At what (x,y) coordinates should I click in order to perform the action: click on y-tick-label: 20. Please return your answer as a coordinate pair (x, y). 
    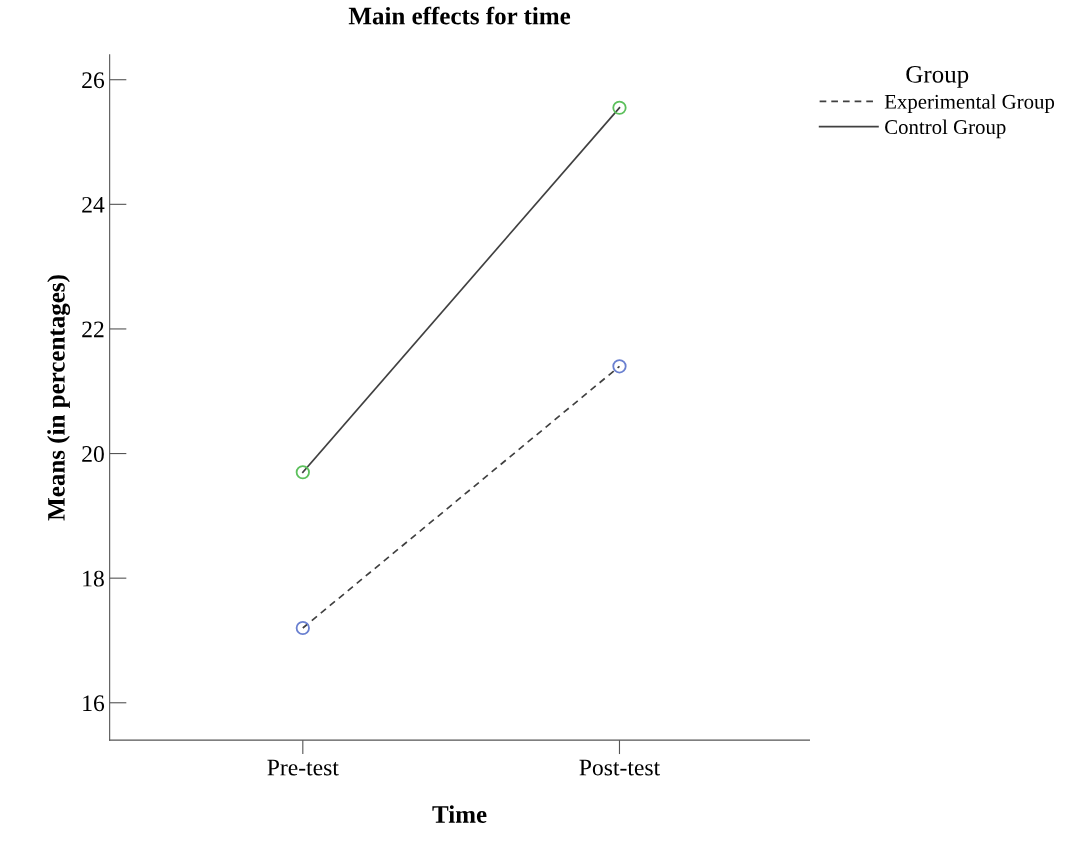
    Looking at the image, I should click on (93, 454).